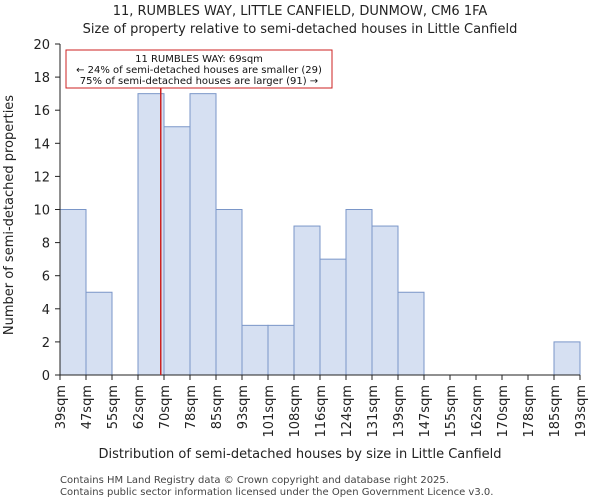  I want to click on y-tick-label: 2, so click(46, 343).